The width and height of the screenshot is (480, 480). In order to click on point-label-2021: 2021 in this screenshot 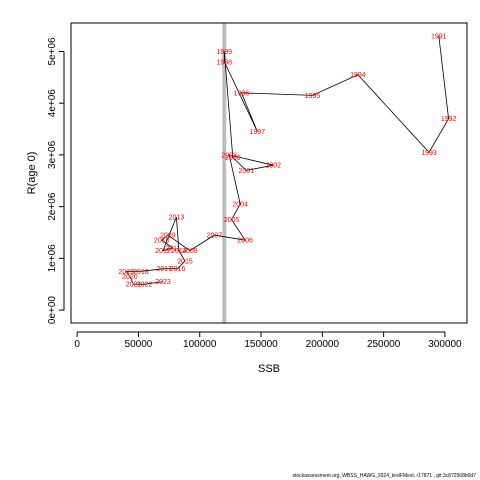, I will do `click(134, 285)`.